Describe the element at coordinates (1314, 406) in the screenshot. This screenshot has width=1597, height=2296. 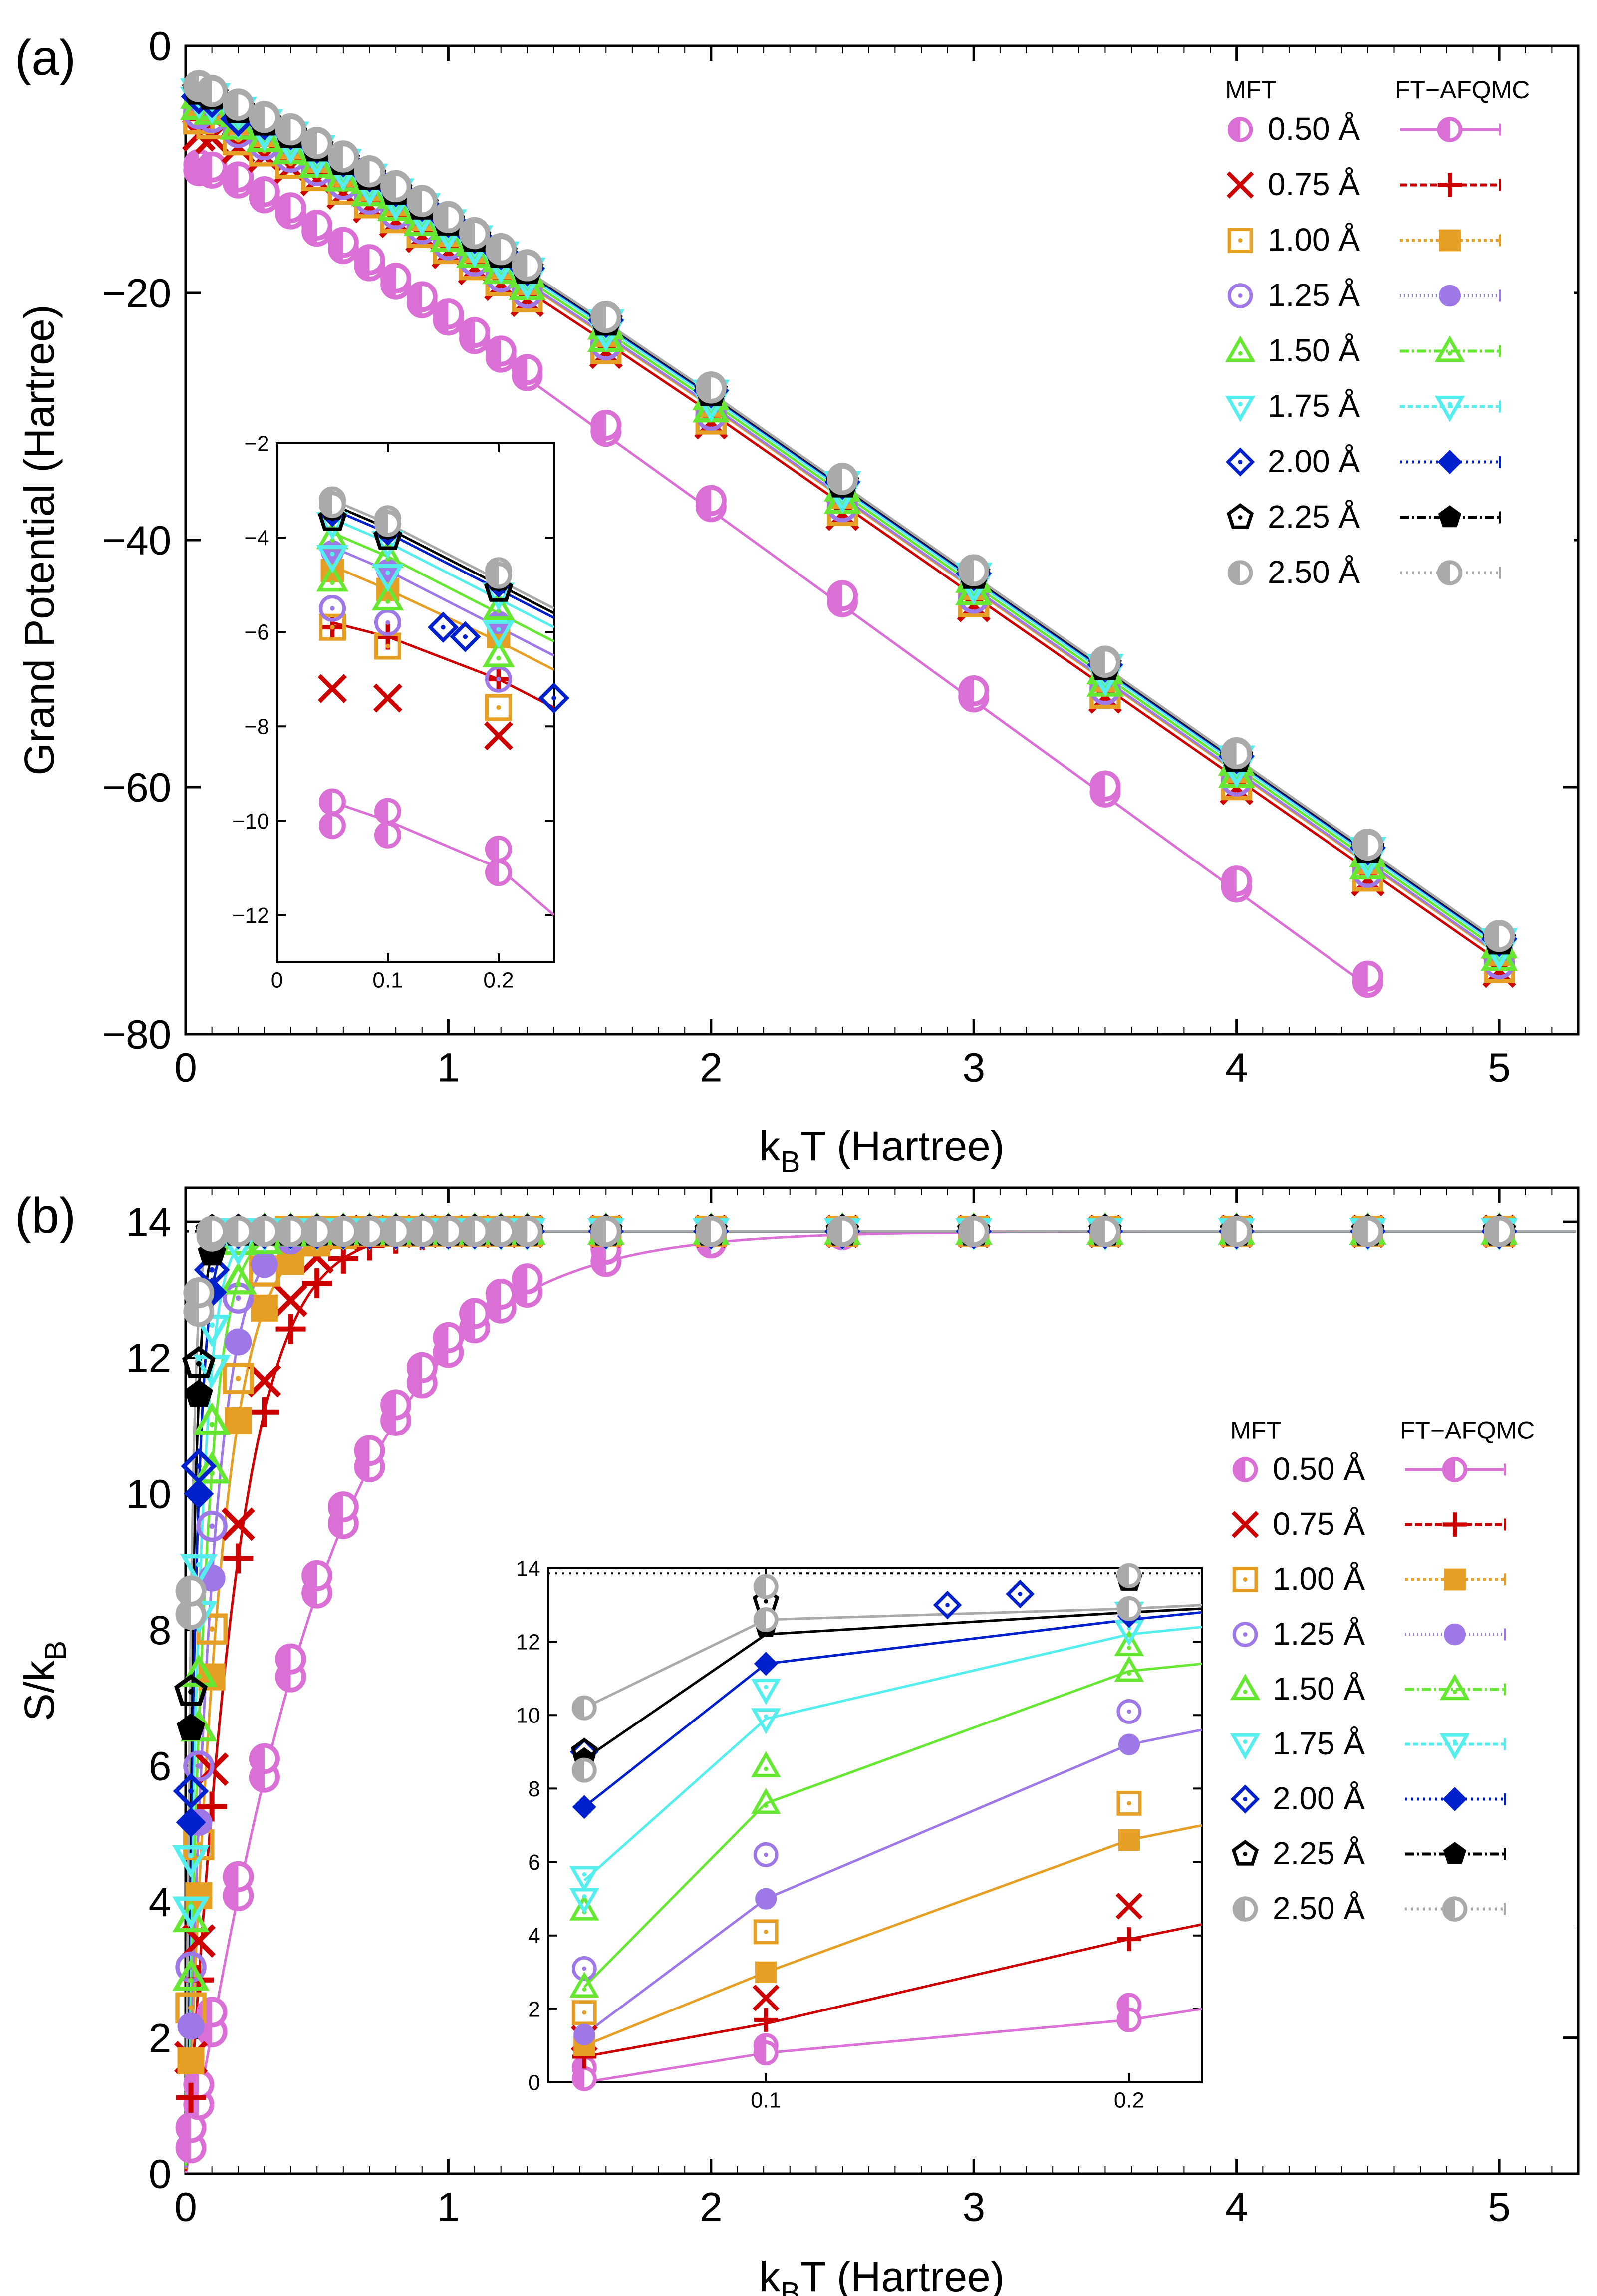
I see `a-legend-label: 1.75 Å` at that location.